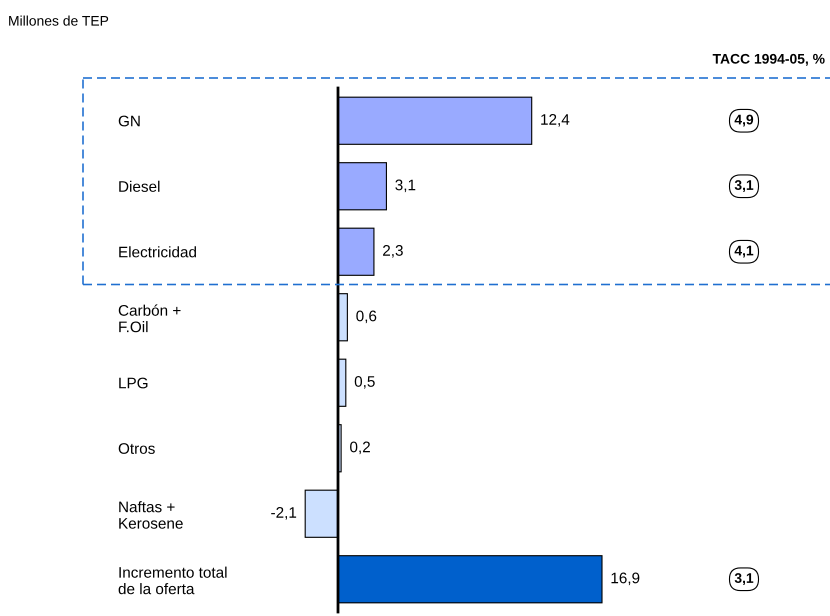  I want to click on data-label: -2,1, so click(283, 513).